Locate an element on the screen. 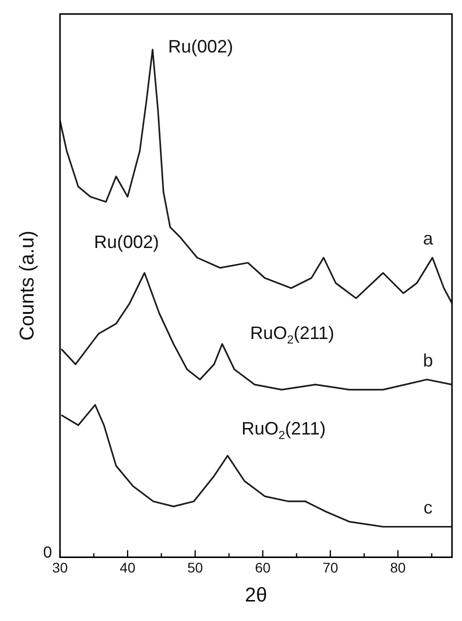  text: 0 is located at coordinates (47, 553).